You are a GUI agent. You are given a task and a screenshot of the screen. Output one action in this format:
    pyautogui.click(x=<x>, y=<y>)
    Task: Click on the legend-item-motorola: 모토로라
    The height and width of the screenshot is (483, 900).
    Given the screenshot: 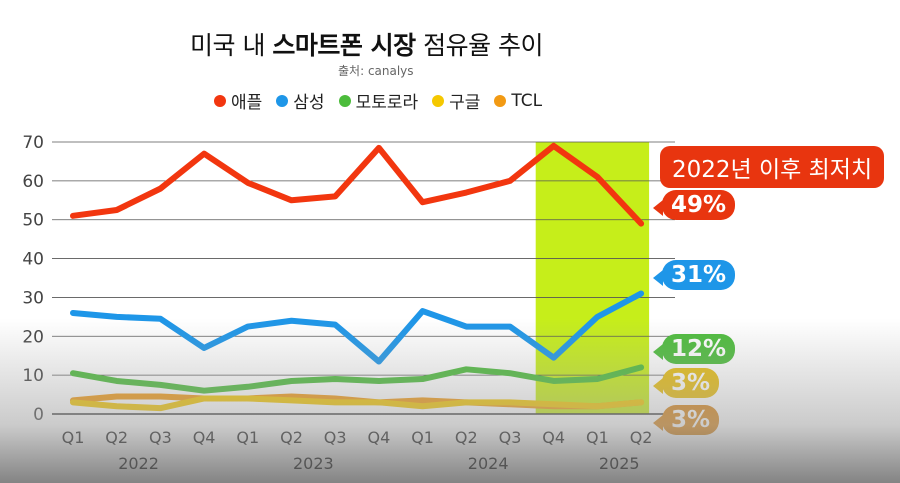 What is the action you would take?
    pyautogui.click(x=378, y=100)
    